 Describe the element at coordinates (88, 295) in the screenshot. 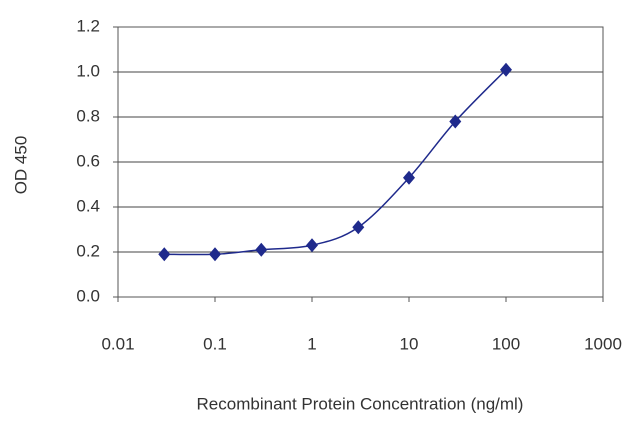

I see `y-tick-label: 0.0` at that location.